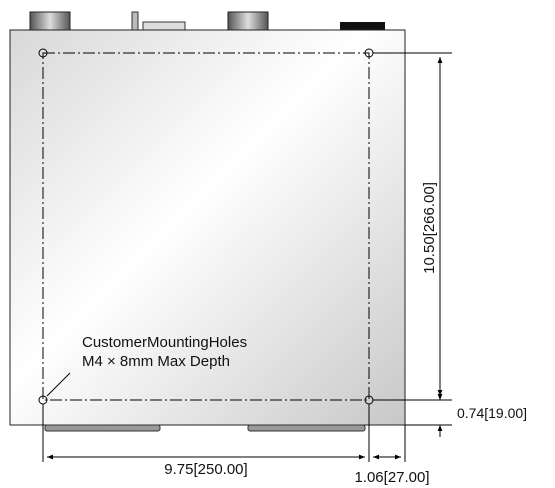 The height and width of the screenshot is (488, 555). What do you see at coordinates (205, 428) in the screenshot?
I see `feet` at bounding box center [205, 428].